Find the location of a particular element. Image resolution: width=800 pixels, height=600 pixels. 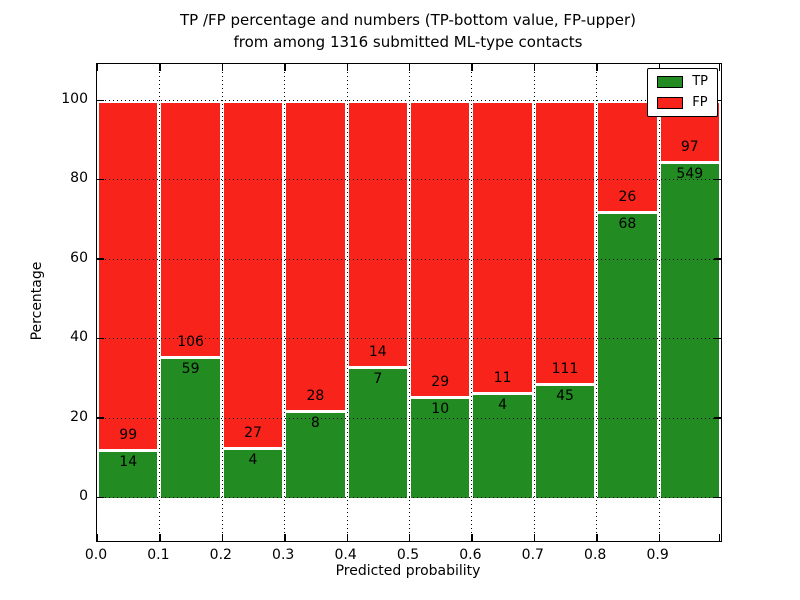

bar-0.4 is located at coordinates (377, 299).